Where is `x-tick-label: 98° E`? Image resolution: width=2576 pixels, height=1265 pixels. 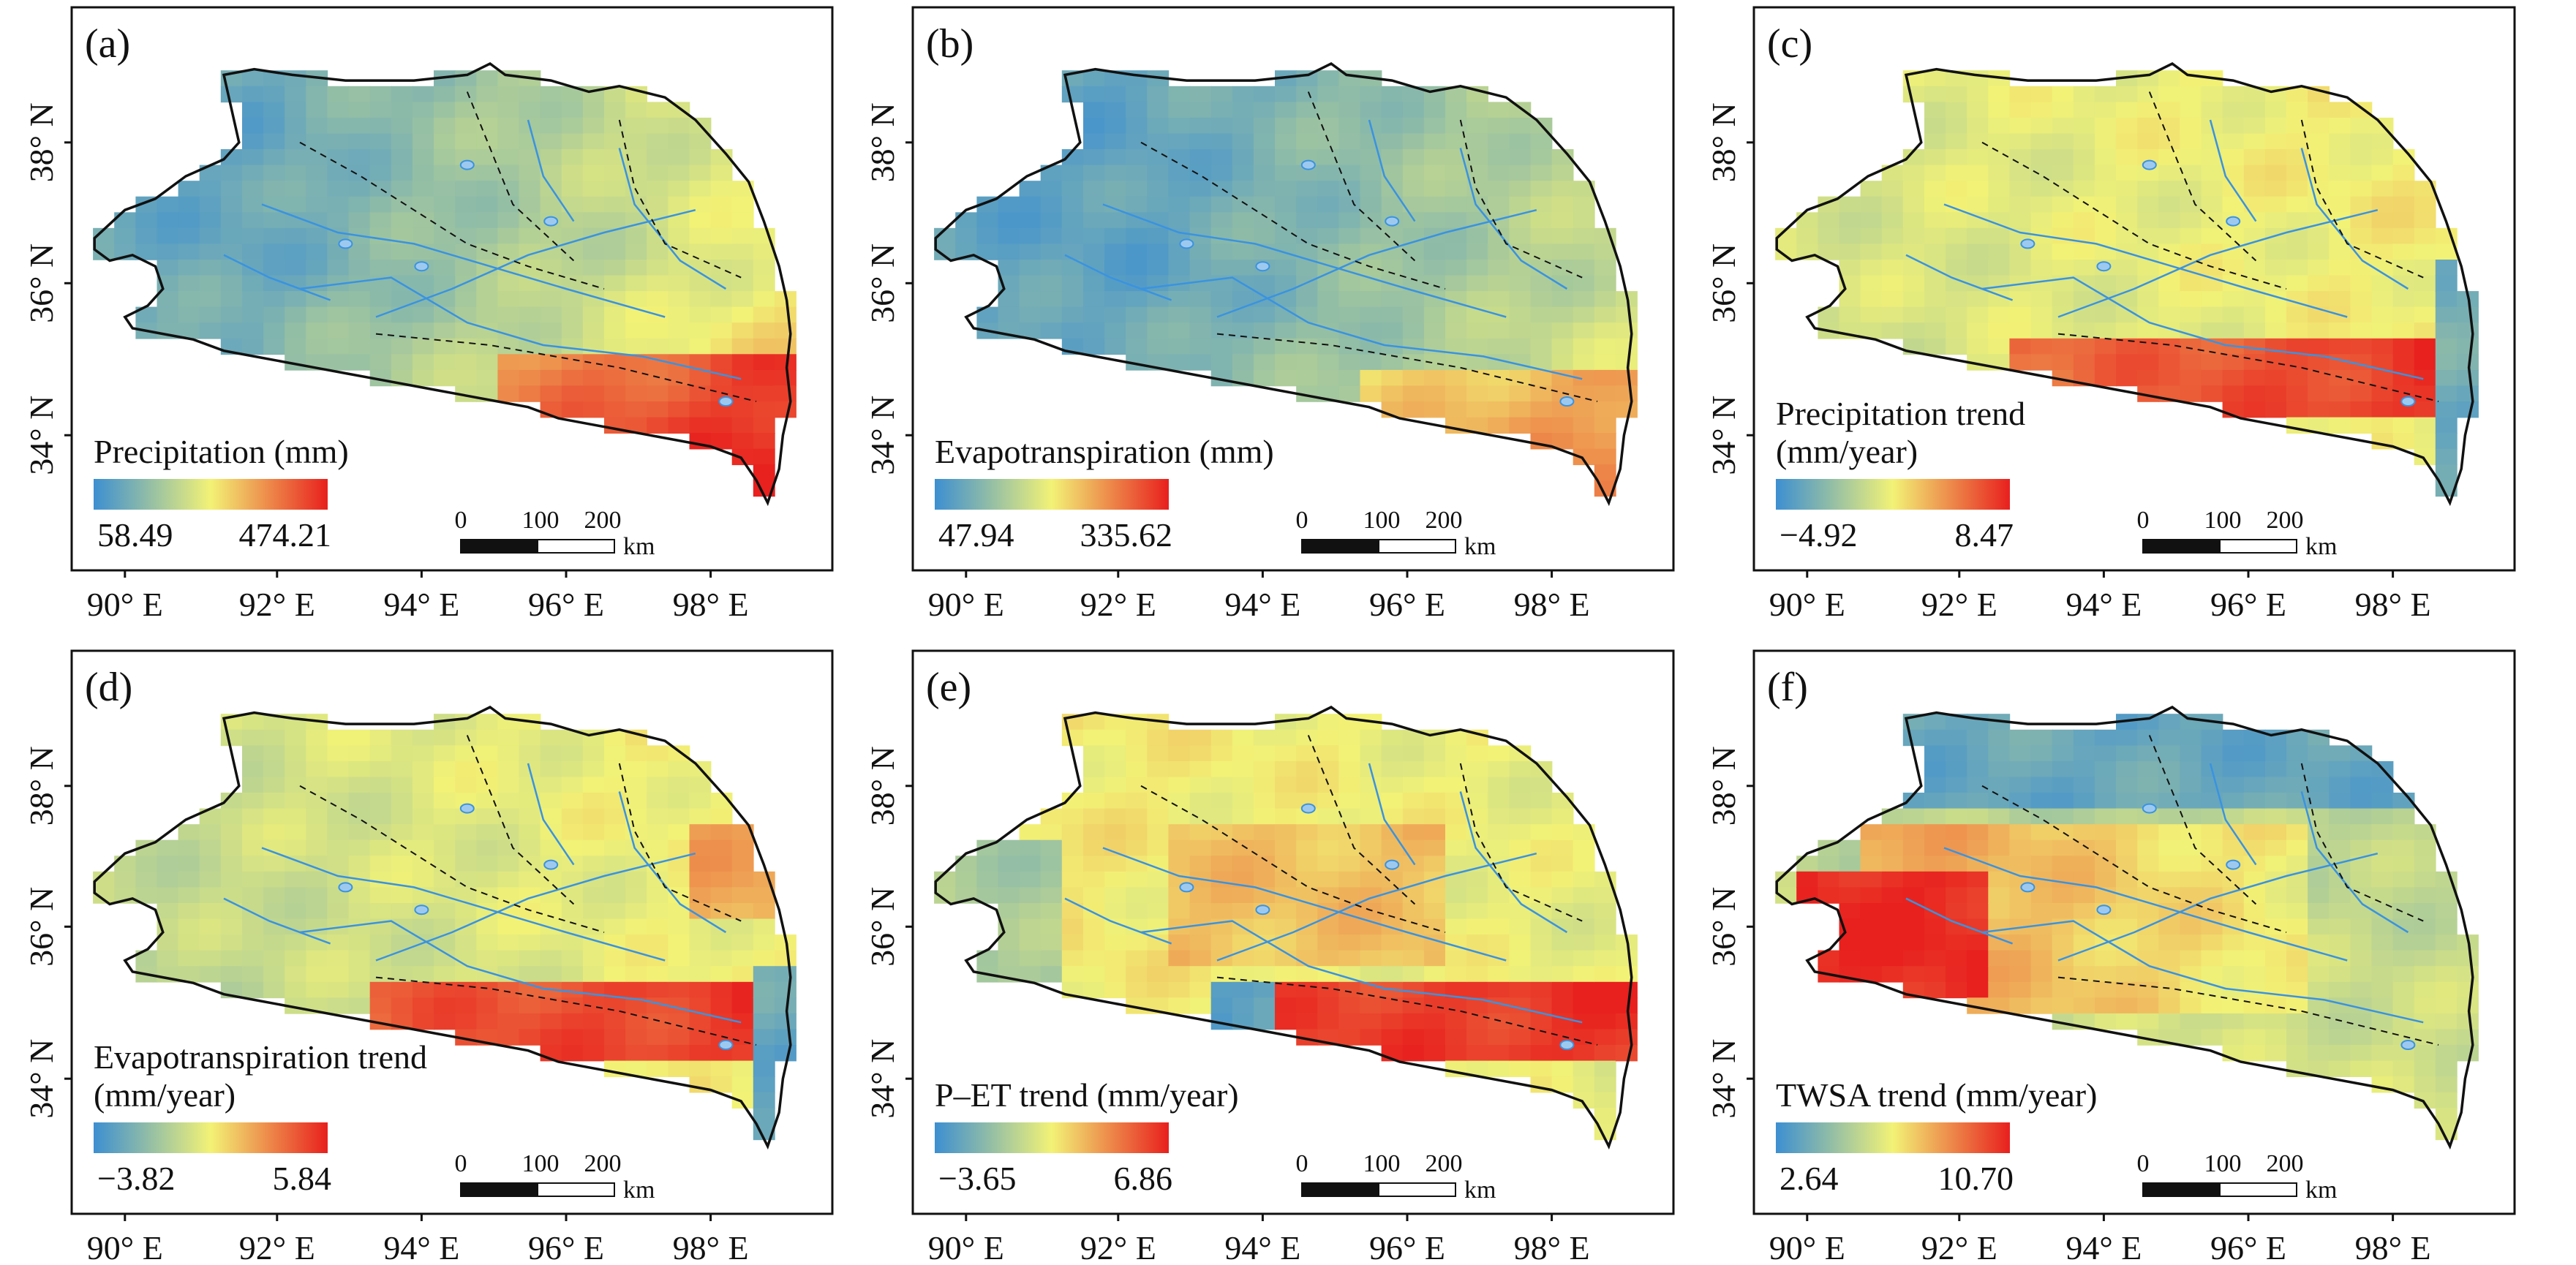
x-tick-label: 98° E is located at coordinates (1552, 1247).